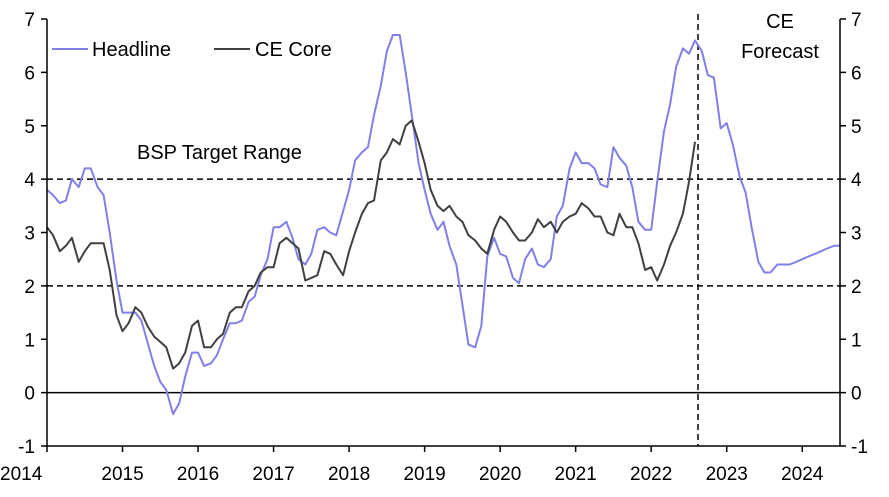 The image size is (889, 497). Describe the element at coordinates (122, 474) in the screenshot. I see `x-tick-label: 2015` at that location.